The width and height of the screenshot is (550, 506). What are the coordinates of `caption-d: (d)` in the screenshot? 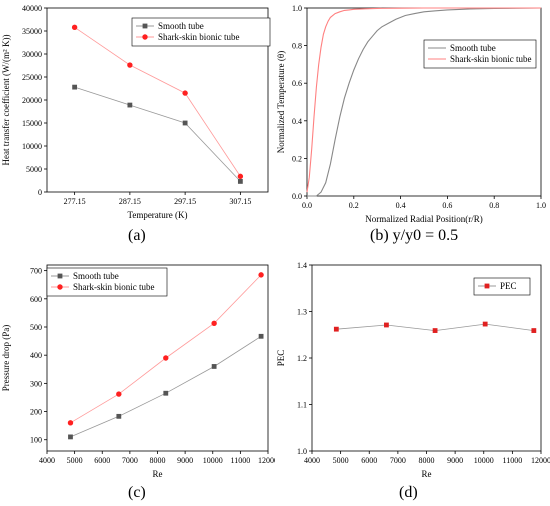 It's located at (408, 492).